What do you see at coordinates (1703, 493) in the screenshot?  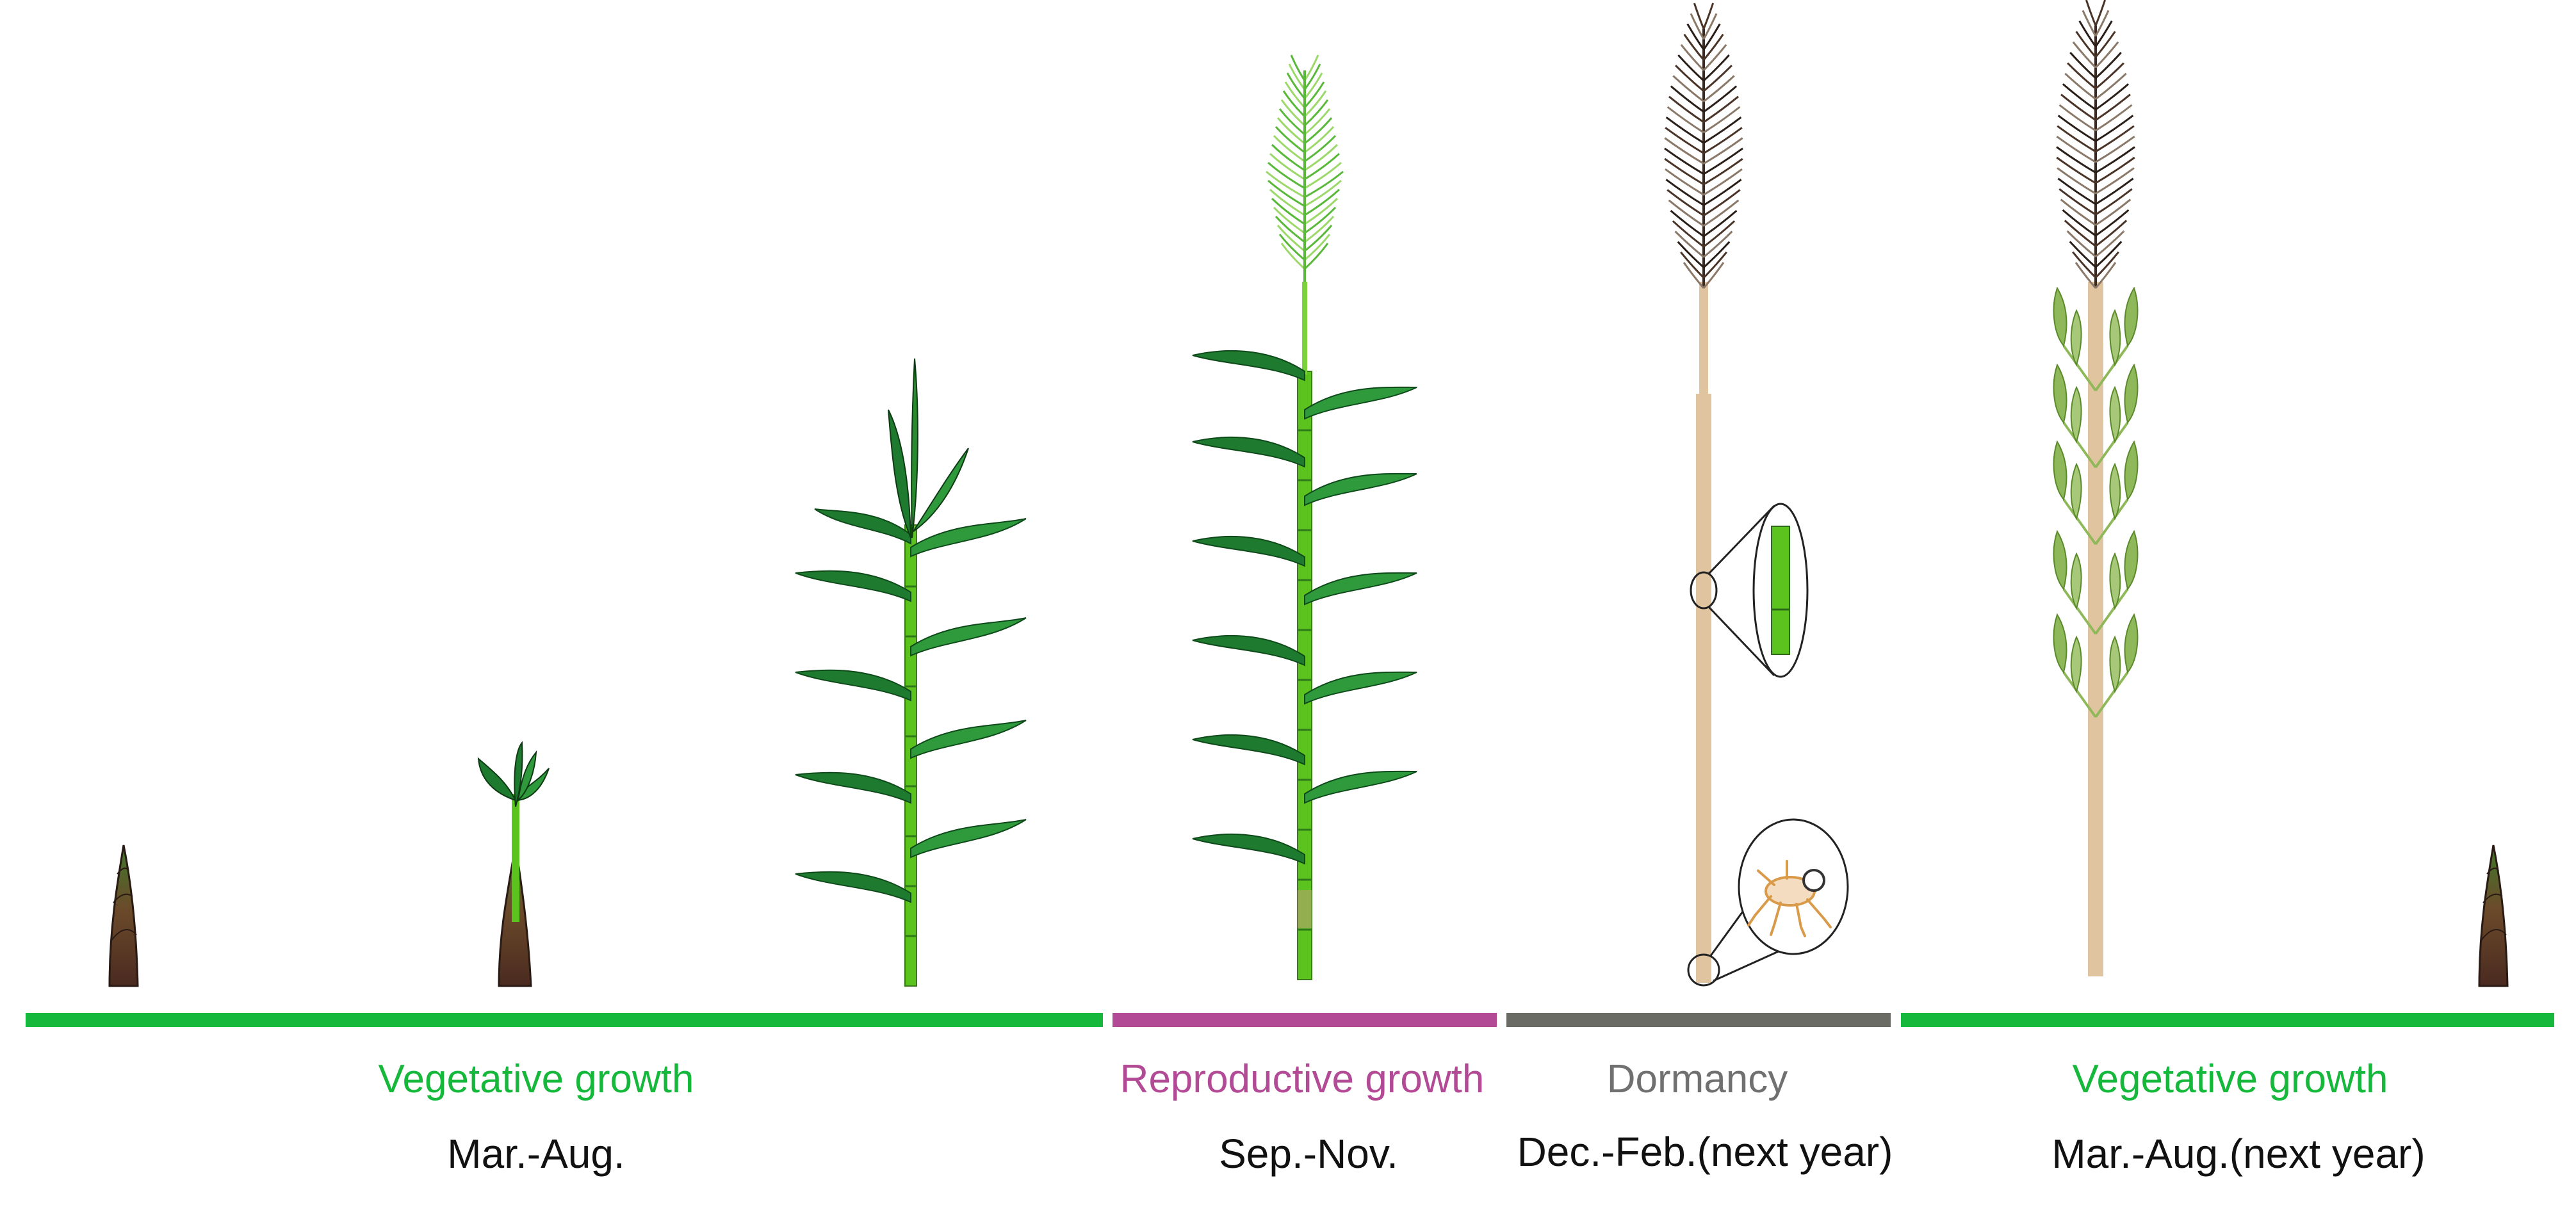 I see `dormant-culm-icon` at bounding box center [1703, 493].